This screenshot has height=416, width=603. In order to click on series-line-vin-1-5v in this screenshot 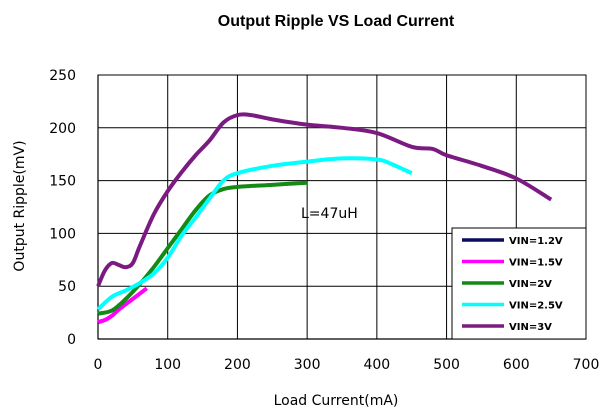, I will do `click(123, 305)`.